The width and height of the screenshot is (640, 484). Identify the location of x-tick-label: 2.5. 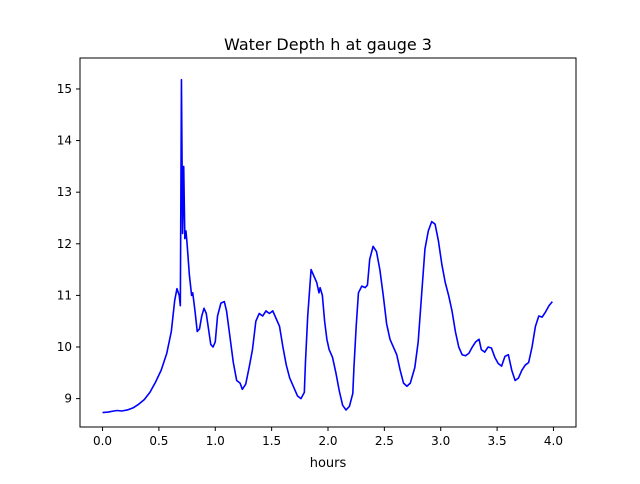
(384, 441).